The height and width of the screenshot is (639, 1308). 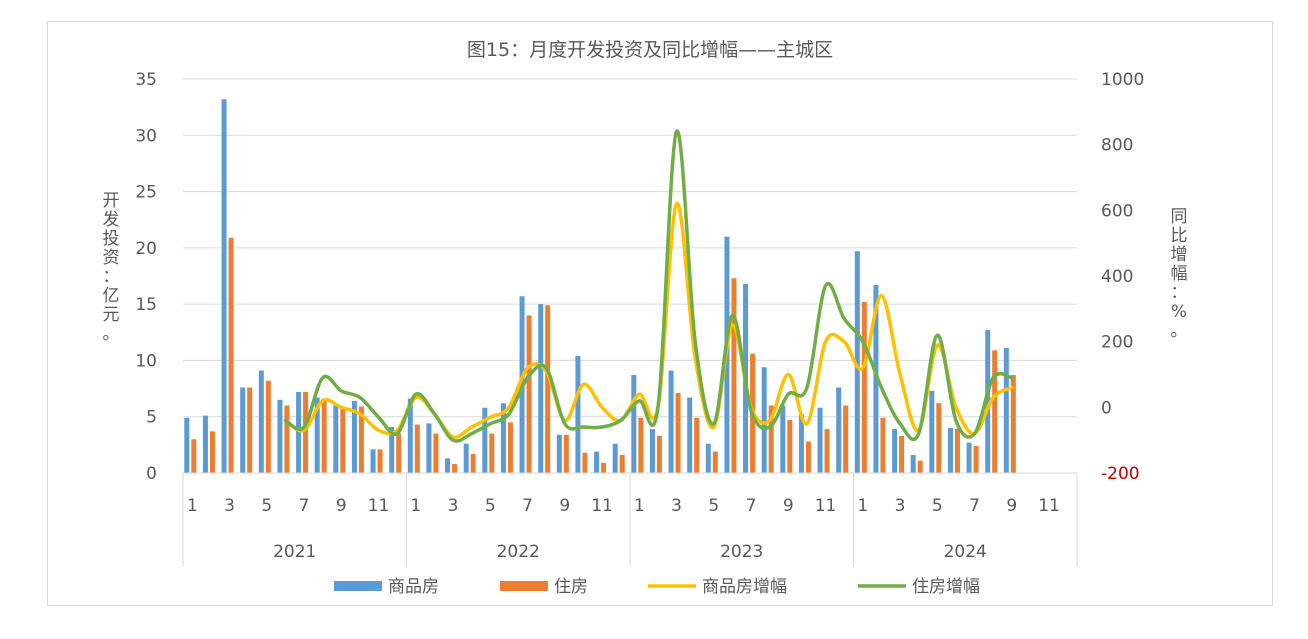 What do you see at coordinates (741, 552) in the screenshot?
I see `x-group-label: 2023` at bounding box center [741, 552].